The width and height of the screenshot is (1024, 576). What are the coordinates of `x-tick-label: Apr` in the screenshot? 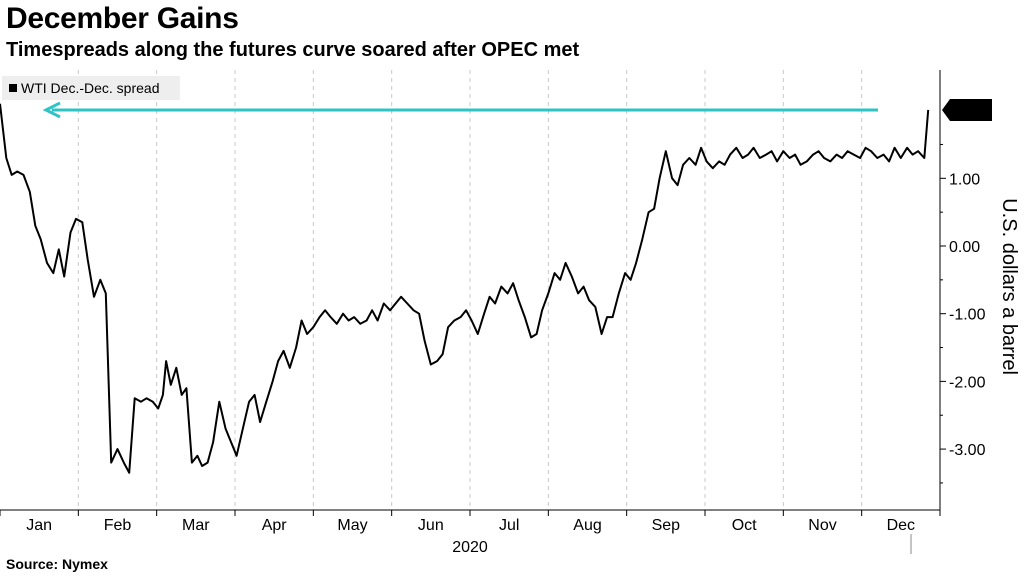 It's located at (275, 525).